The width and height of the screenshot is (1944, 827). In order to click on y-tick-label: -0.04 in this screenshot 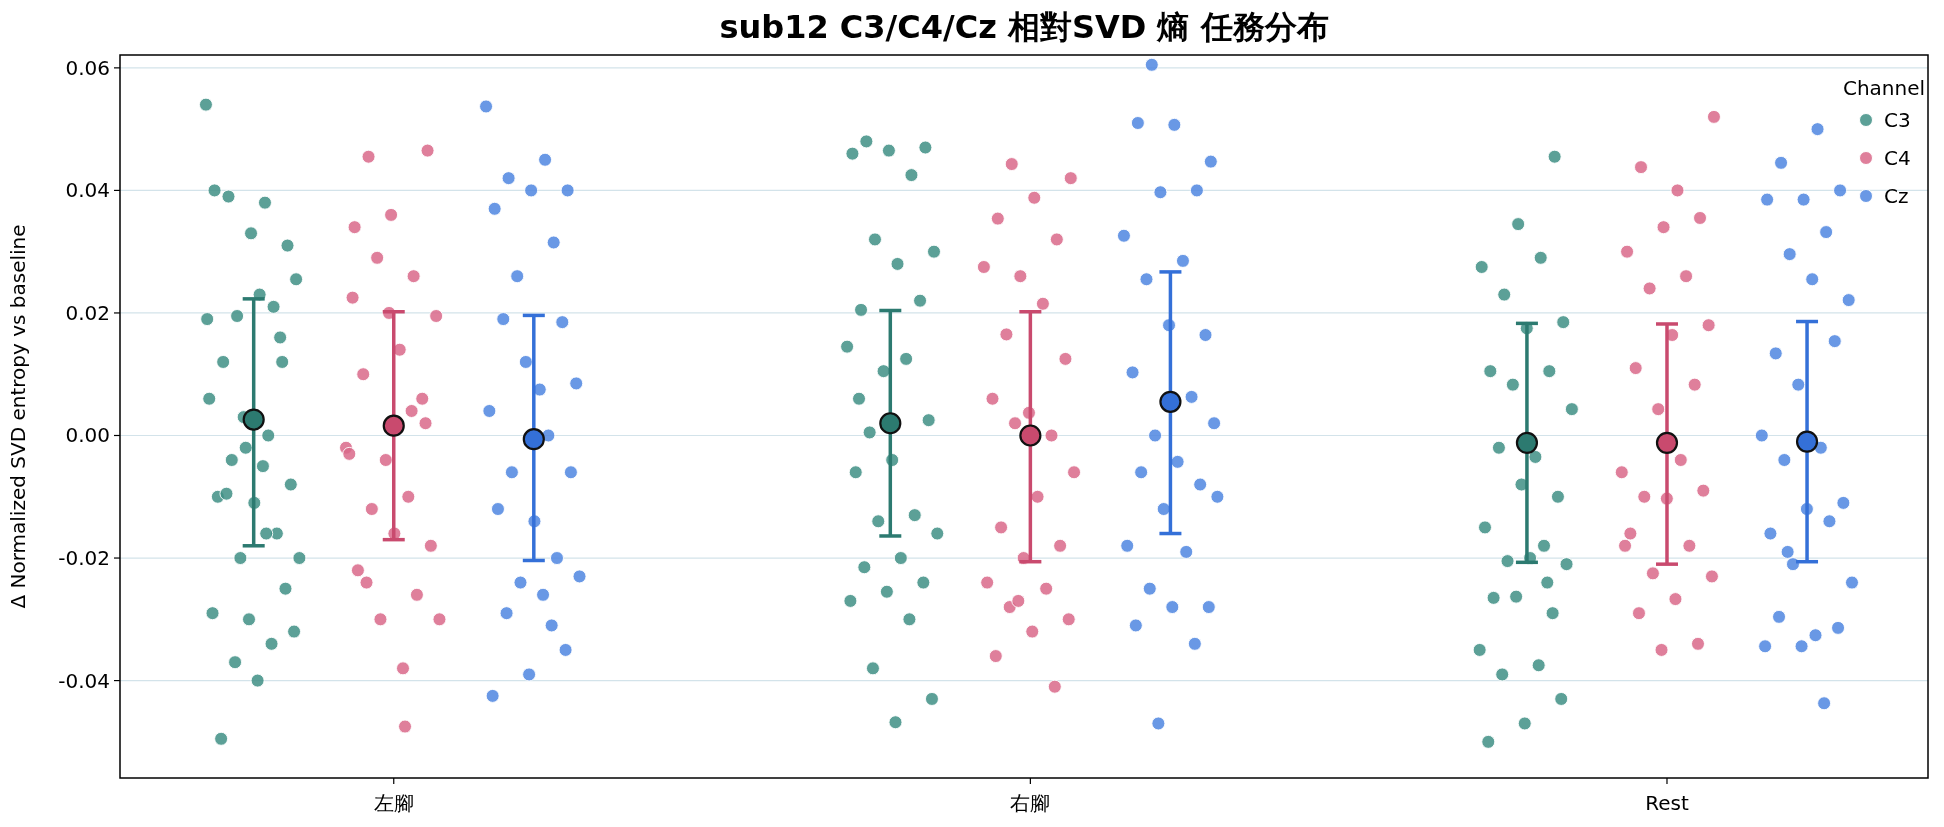, I will do `click(84, 680)`.